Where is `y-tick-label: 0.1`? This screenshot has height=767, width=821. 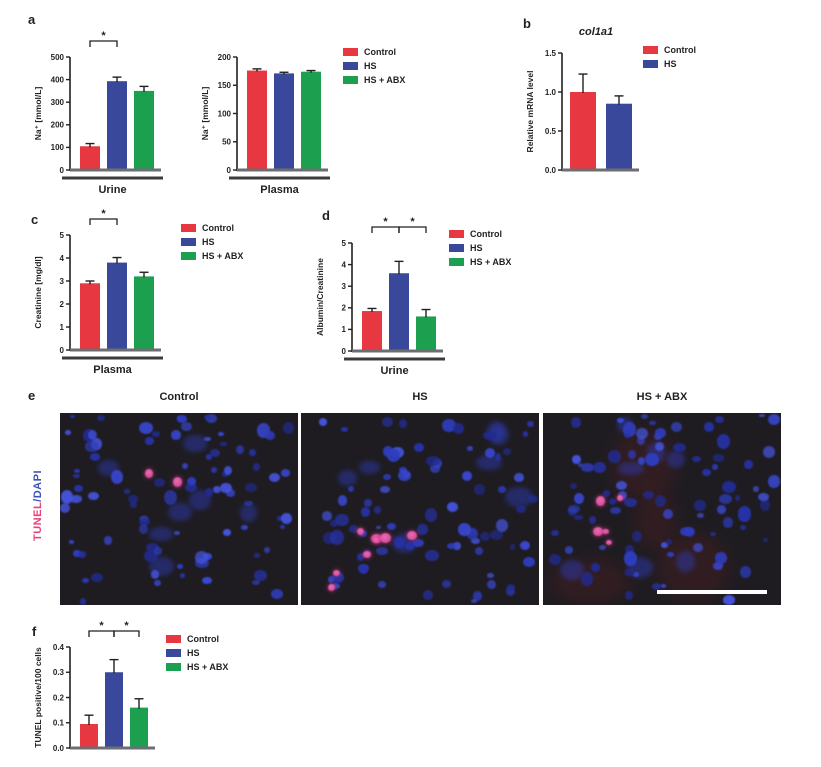
y-tick-label: 0.1 is located at coordinates (59, 723).